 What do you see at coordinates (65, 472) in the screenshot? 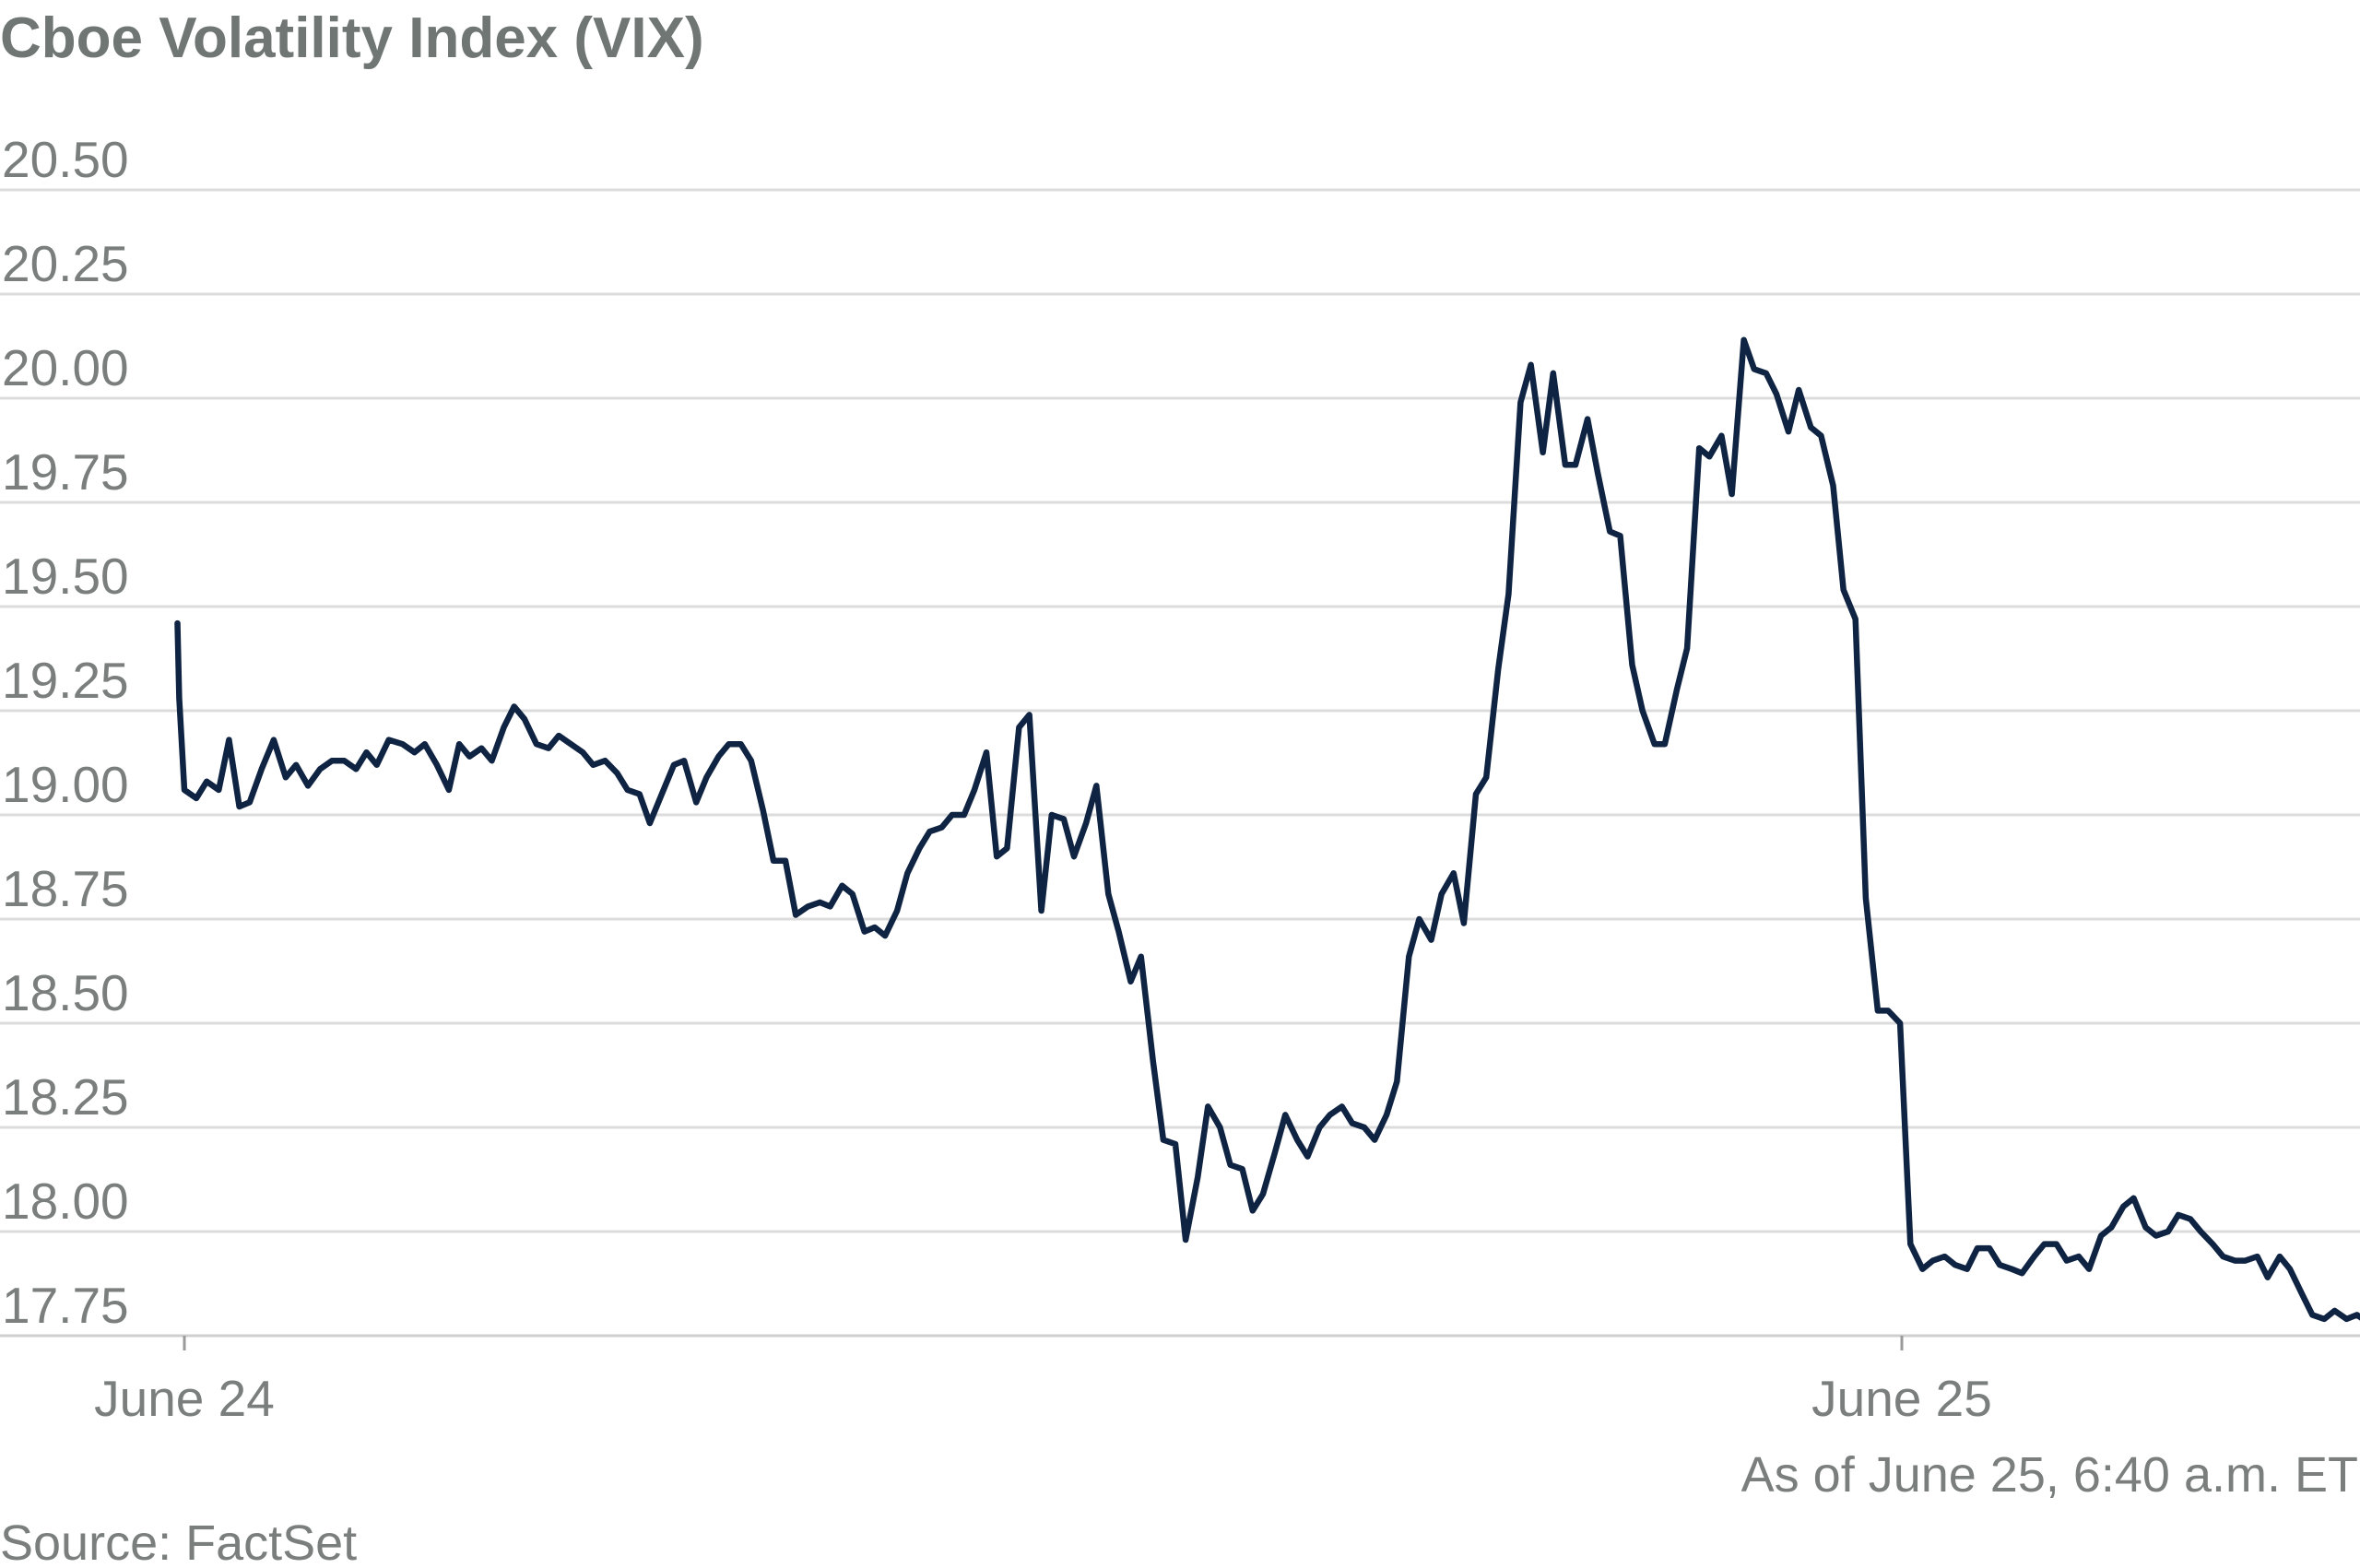
I see `y-tick-label: 19.75` at bounding box center [65, 472].